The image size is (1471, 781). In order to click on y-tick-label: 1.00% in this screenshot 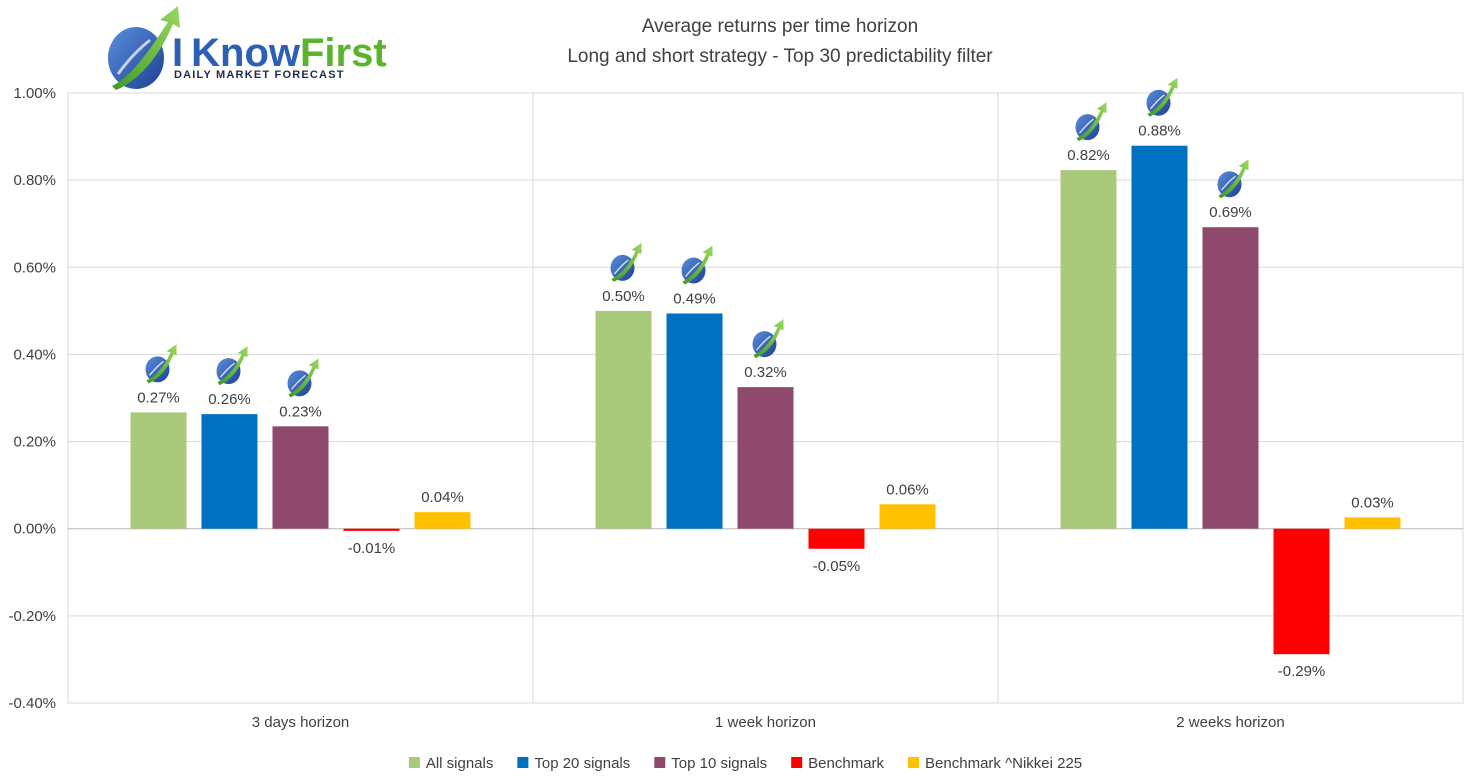, I will do `click(34, 93)`.